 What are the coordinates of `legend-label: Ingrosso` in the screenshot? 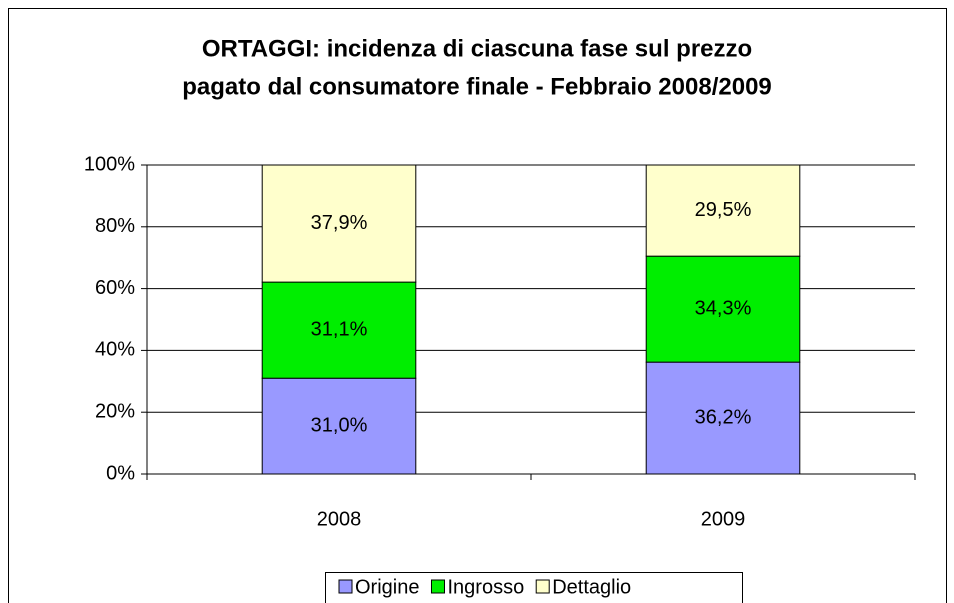 It's located at (485, 587).